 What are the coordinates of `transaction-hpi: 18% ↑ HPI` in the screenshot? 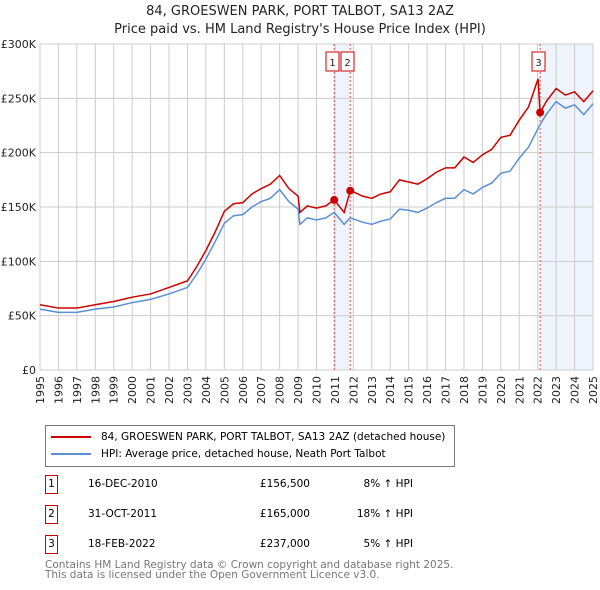 It's located at (384, 514).